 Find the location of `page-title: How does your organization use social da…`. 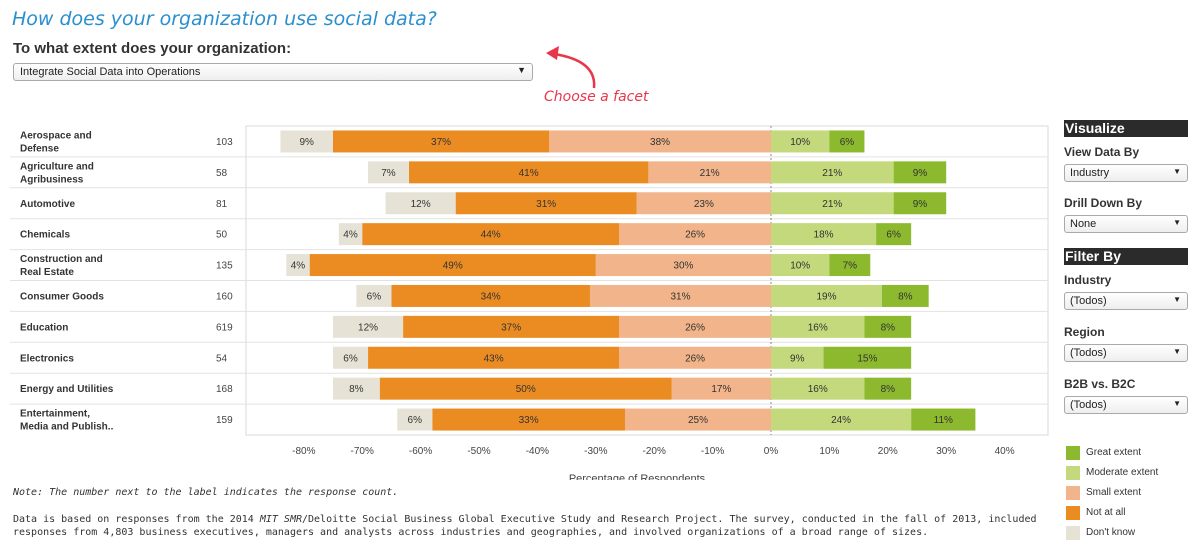

page-title: How does your organization use social da… is located at coordinates (224, 19).